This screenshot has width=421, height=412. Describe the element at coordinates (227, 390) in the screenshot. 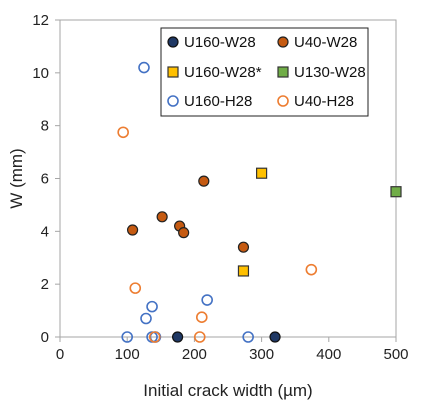

I see `x-axis-label: Initial crack width (µm)` at that location.